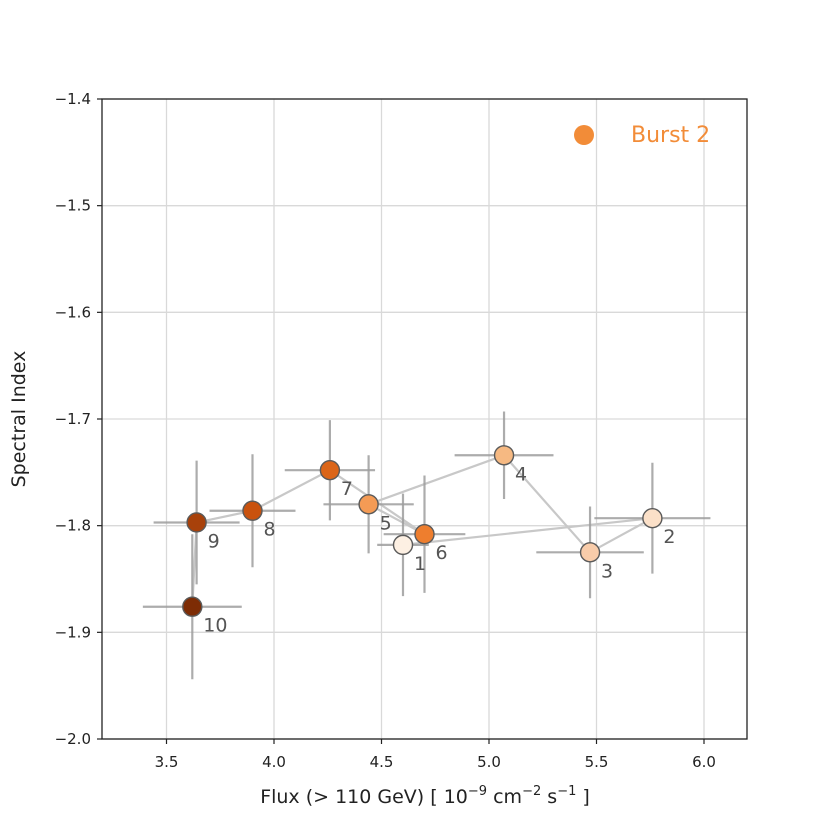 This screenshot has width=830, height=834. Describe the element at coordinates (73, 206) in the screenshot. I see `y-tick-label: −1.5` at that location.